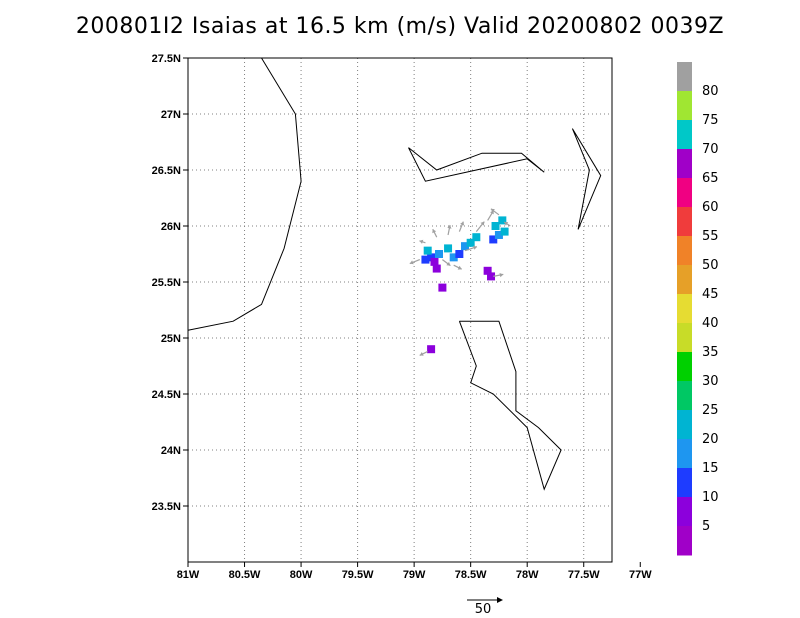 The height and width of the screenshot is (618, 800). I want to click on y-tick-label: 26.5N, so click(166, 171).